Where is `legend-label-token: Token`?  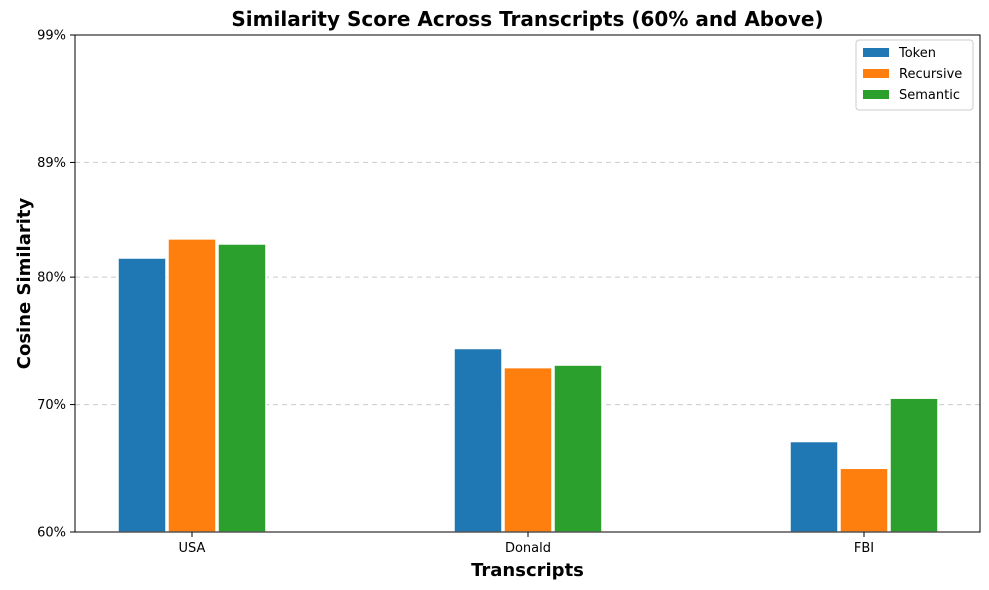 legend-label-token: Token is located at coordinates (917, 53).